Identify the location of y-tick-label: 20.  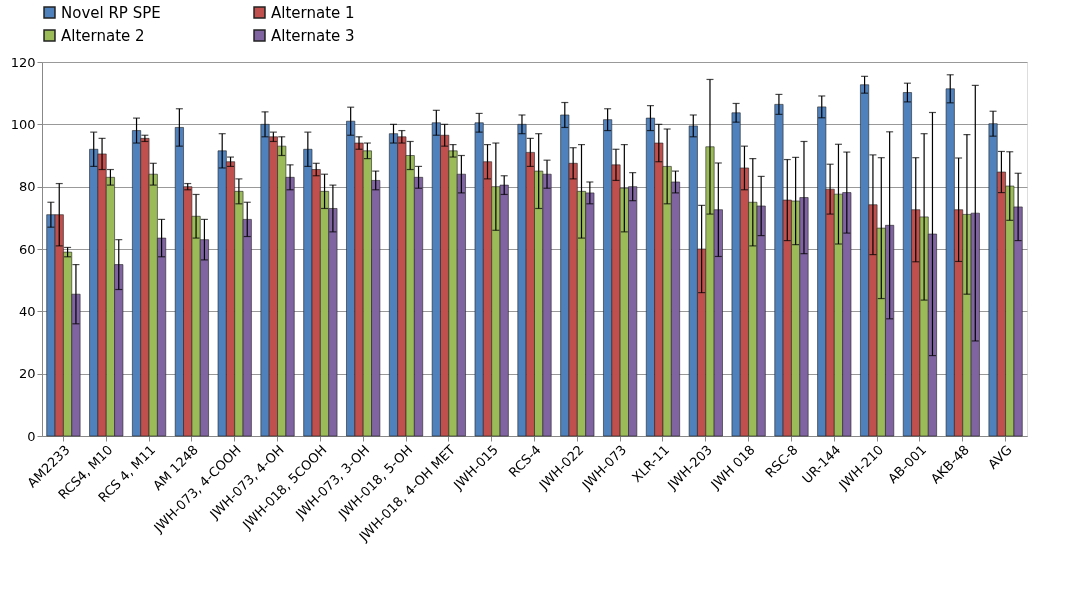
(27, 374).